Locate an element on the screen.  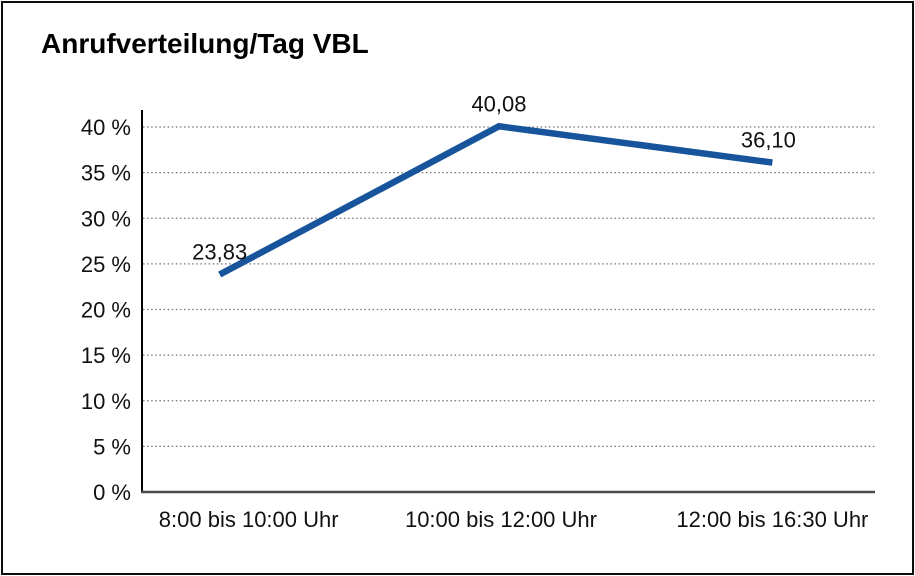
y-tick-label: 5 % is located at coordinates (112, 446).